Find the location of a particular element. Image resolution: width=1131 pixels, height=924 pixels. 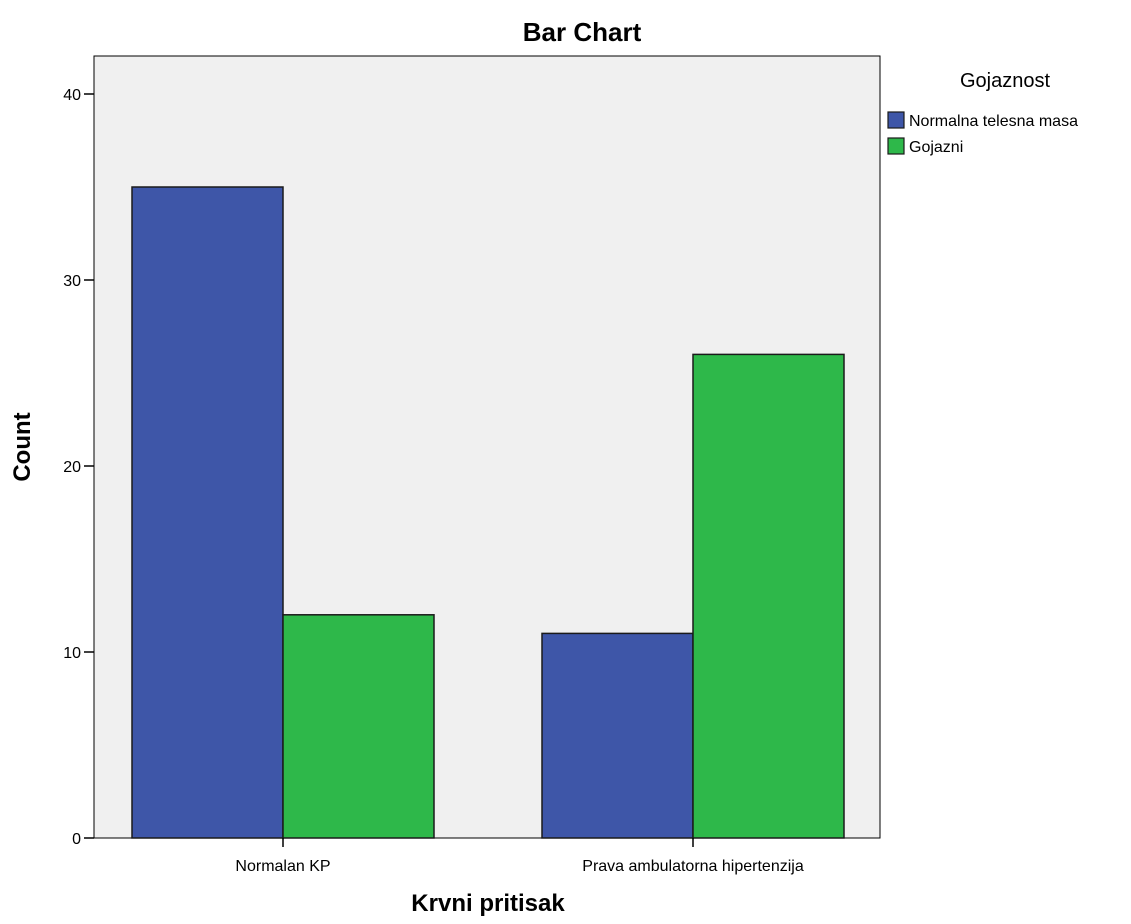

legend: Gojaznost Normalna telesna masa Gojazni is located at coordinates (982, 113).